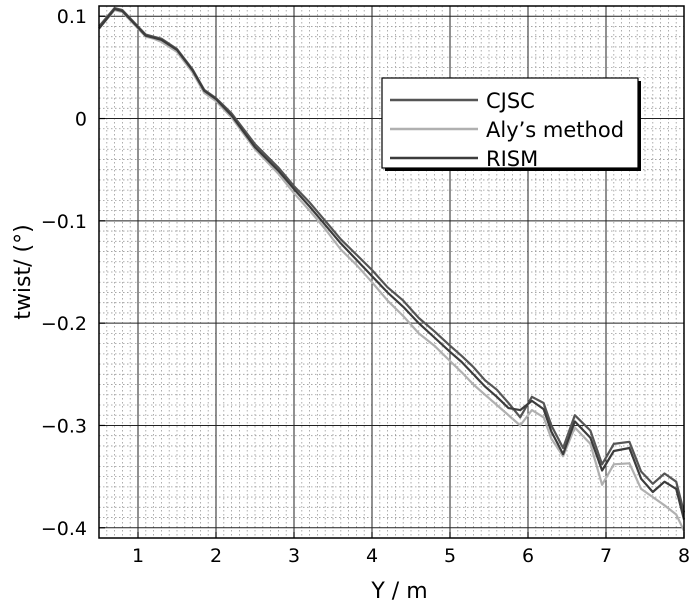 This screenshot has width=700, height=607. I want to click on legend-box, so click(510, 123).